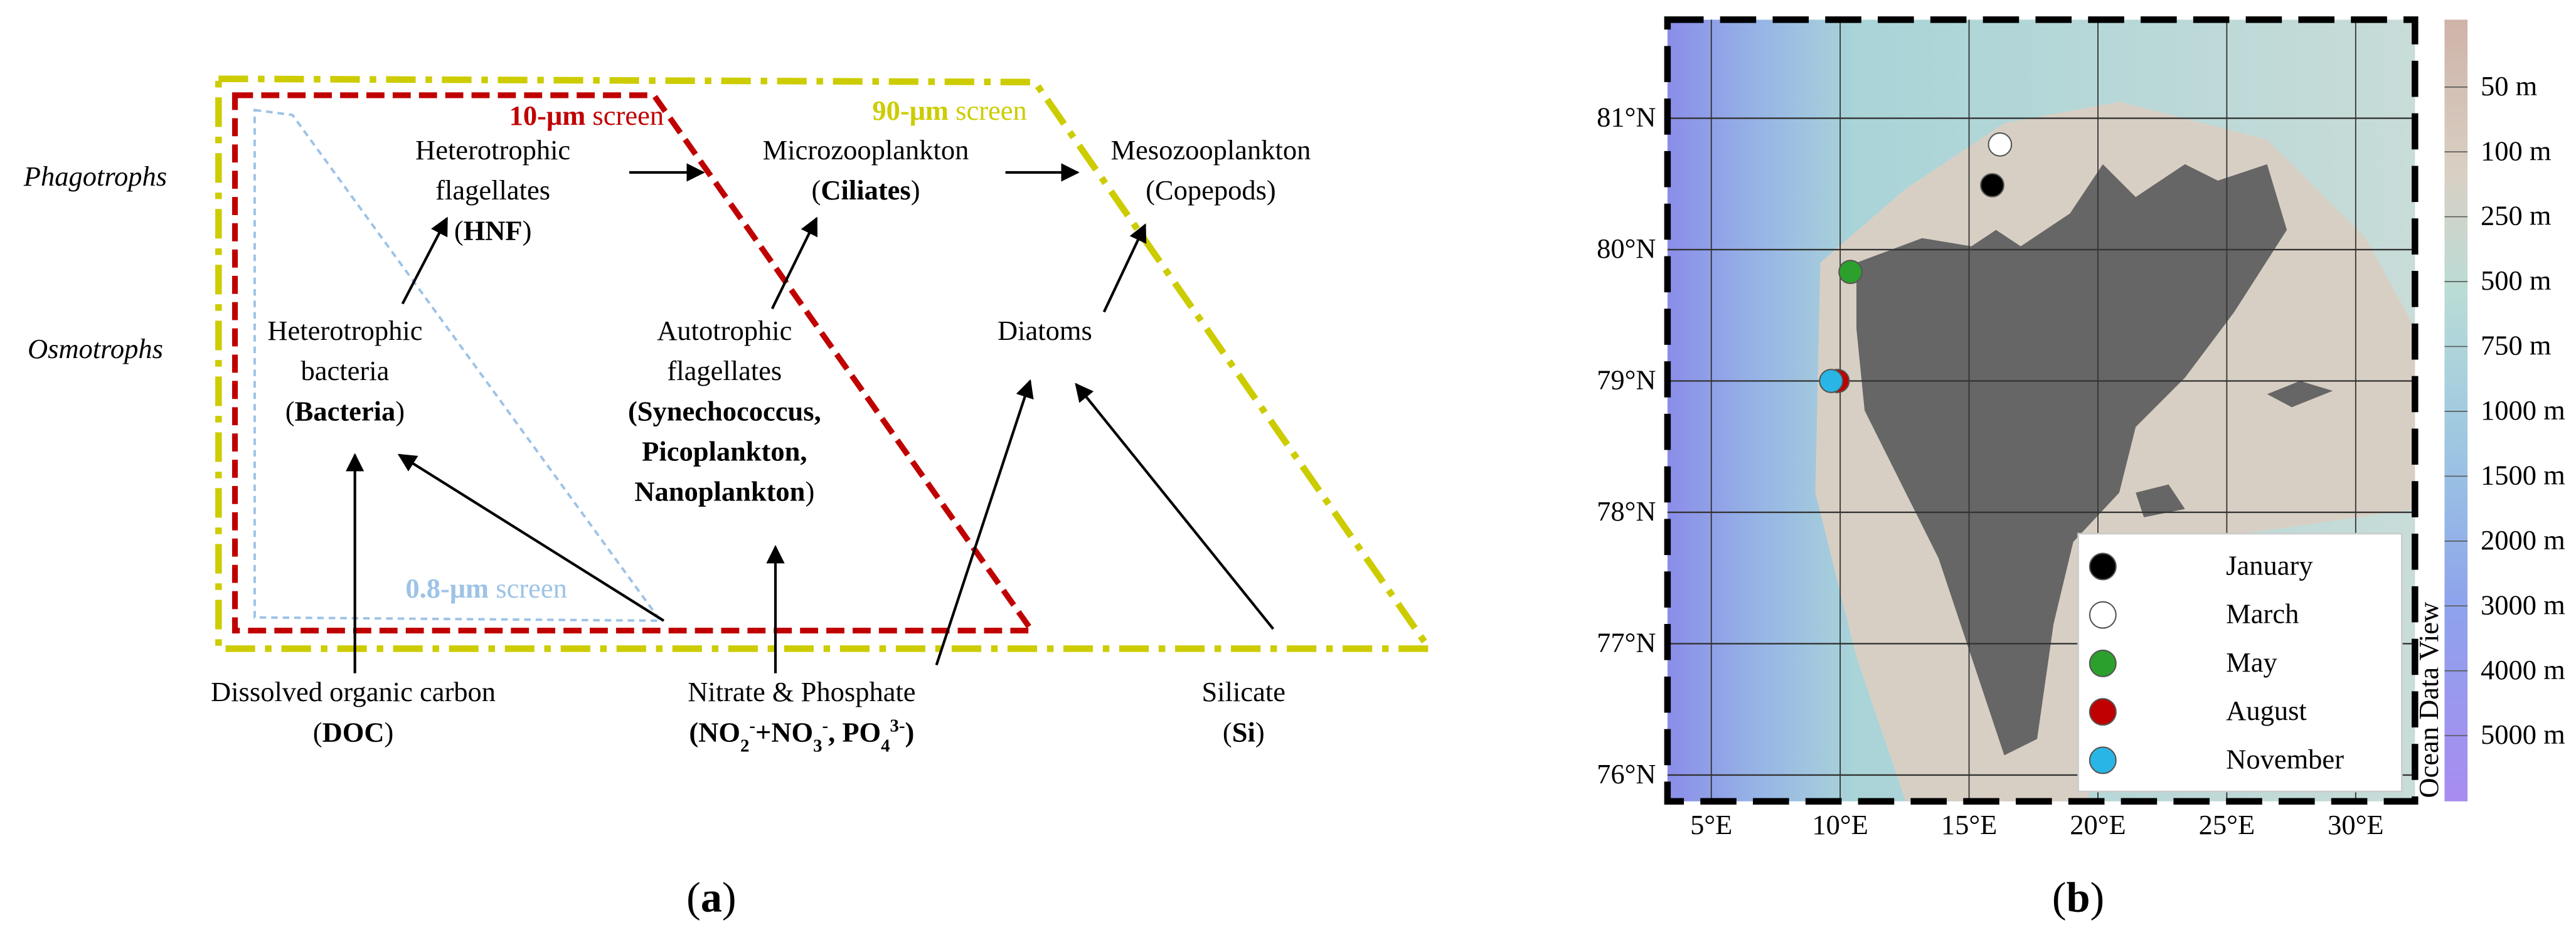 This screenshot has height=935, width=2576. What do you see at coordinates (2523, 669) in the screenshot?
I see `colorbar-label: 4000 m` at bounding box center [2523, 669].